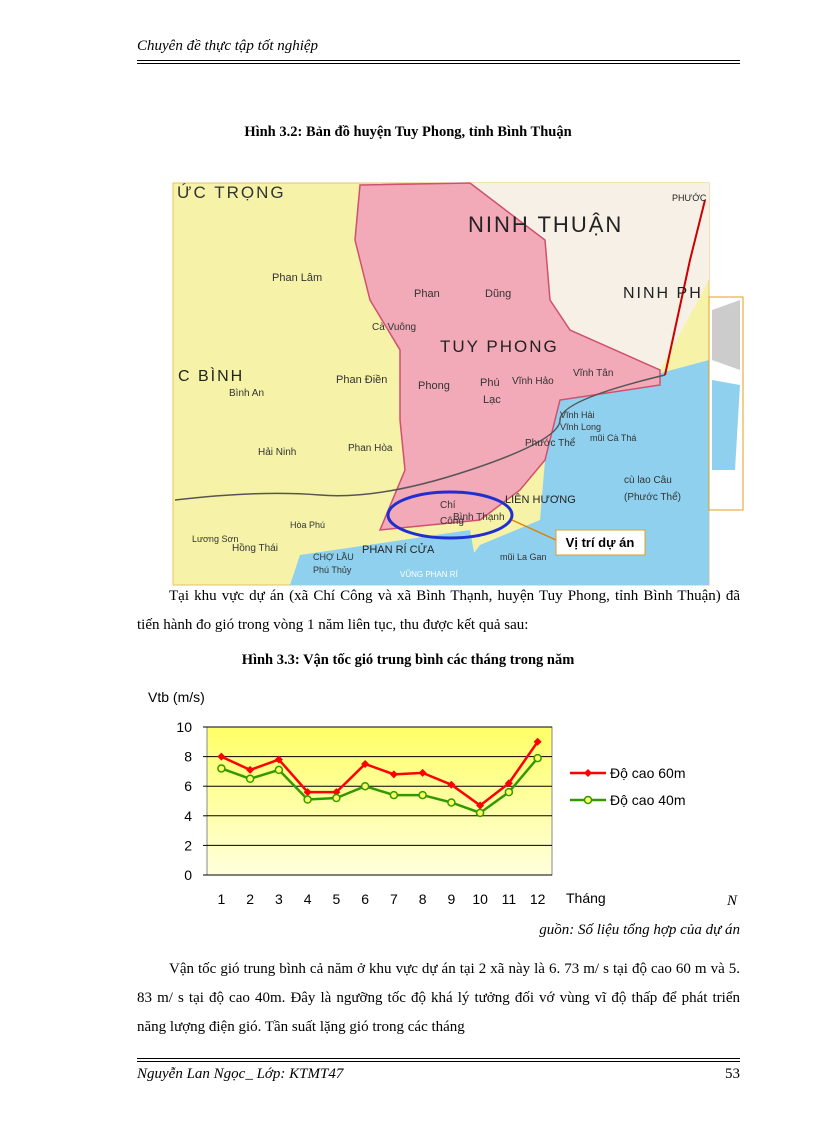 This screenshot has width=816, height=1123. I want to click on map-label: ỨC TRỌNG, so click(231, 192).